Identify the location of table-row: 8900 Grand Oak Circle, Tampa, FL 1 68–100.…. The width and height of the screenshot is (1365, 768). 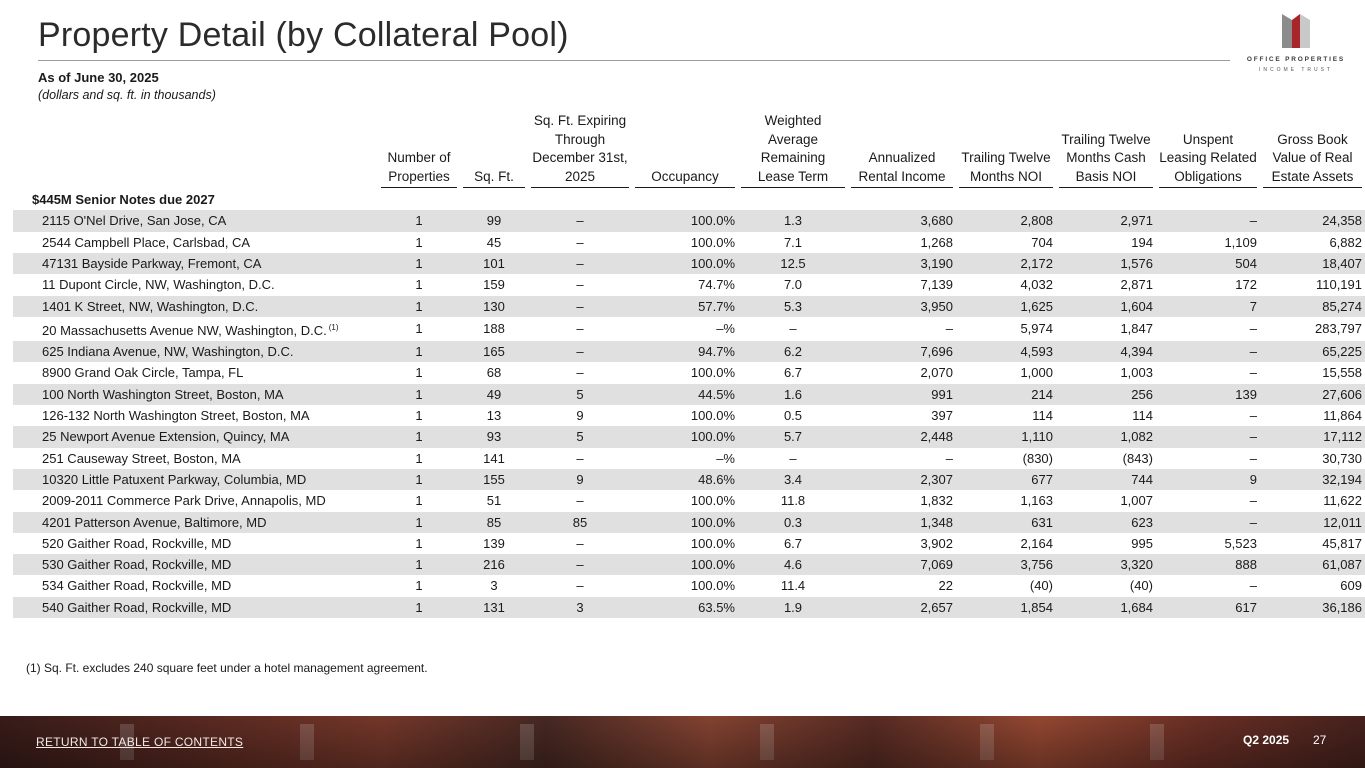
(689, 373).